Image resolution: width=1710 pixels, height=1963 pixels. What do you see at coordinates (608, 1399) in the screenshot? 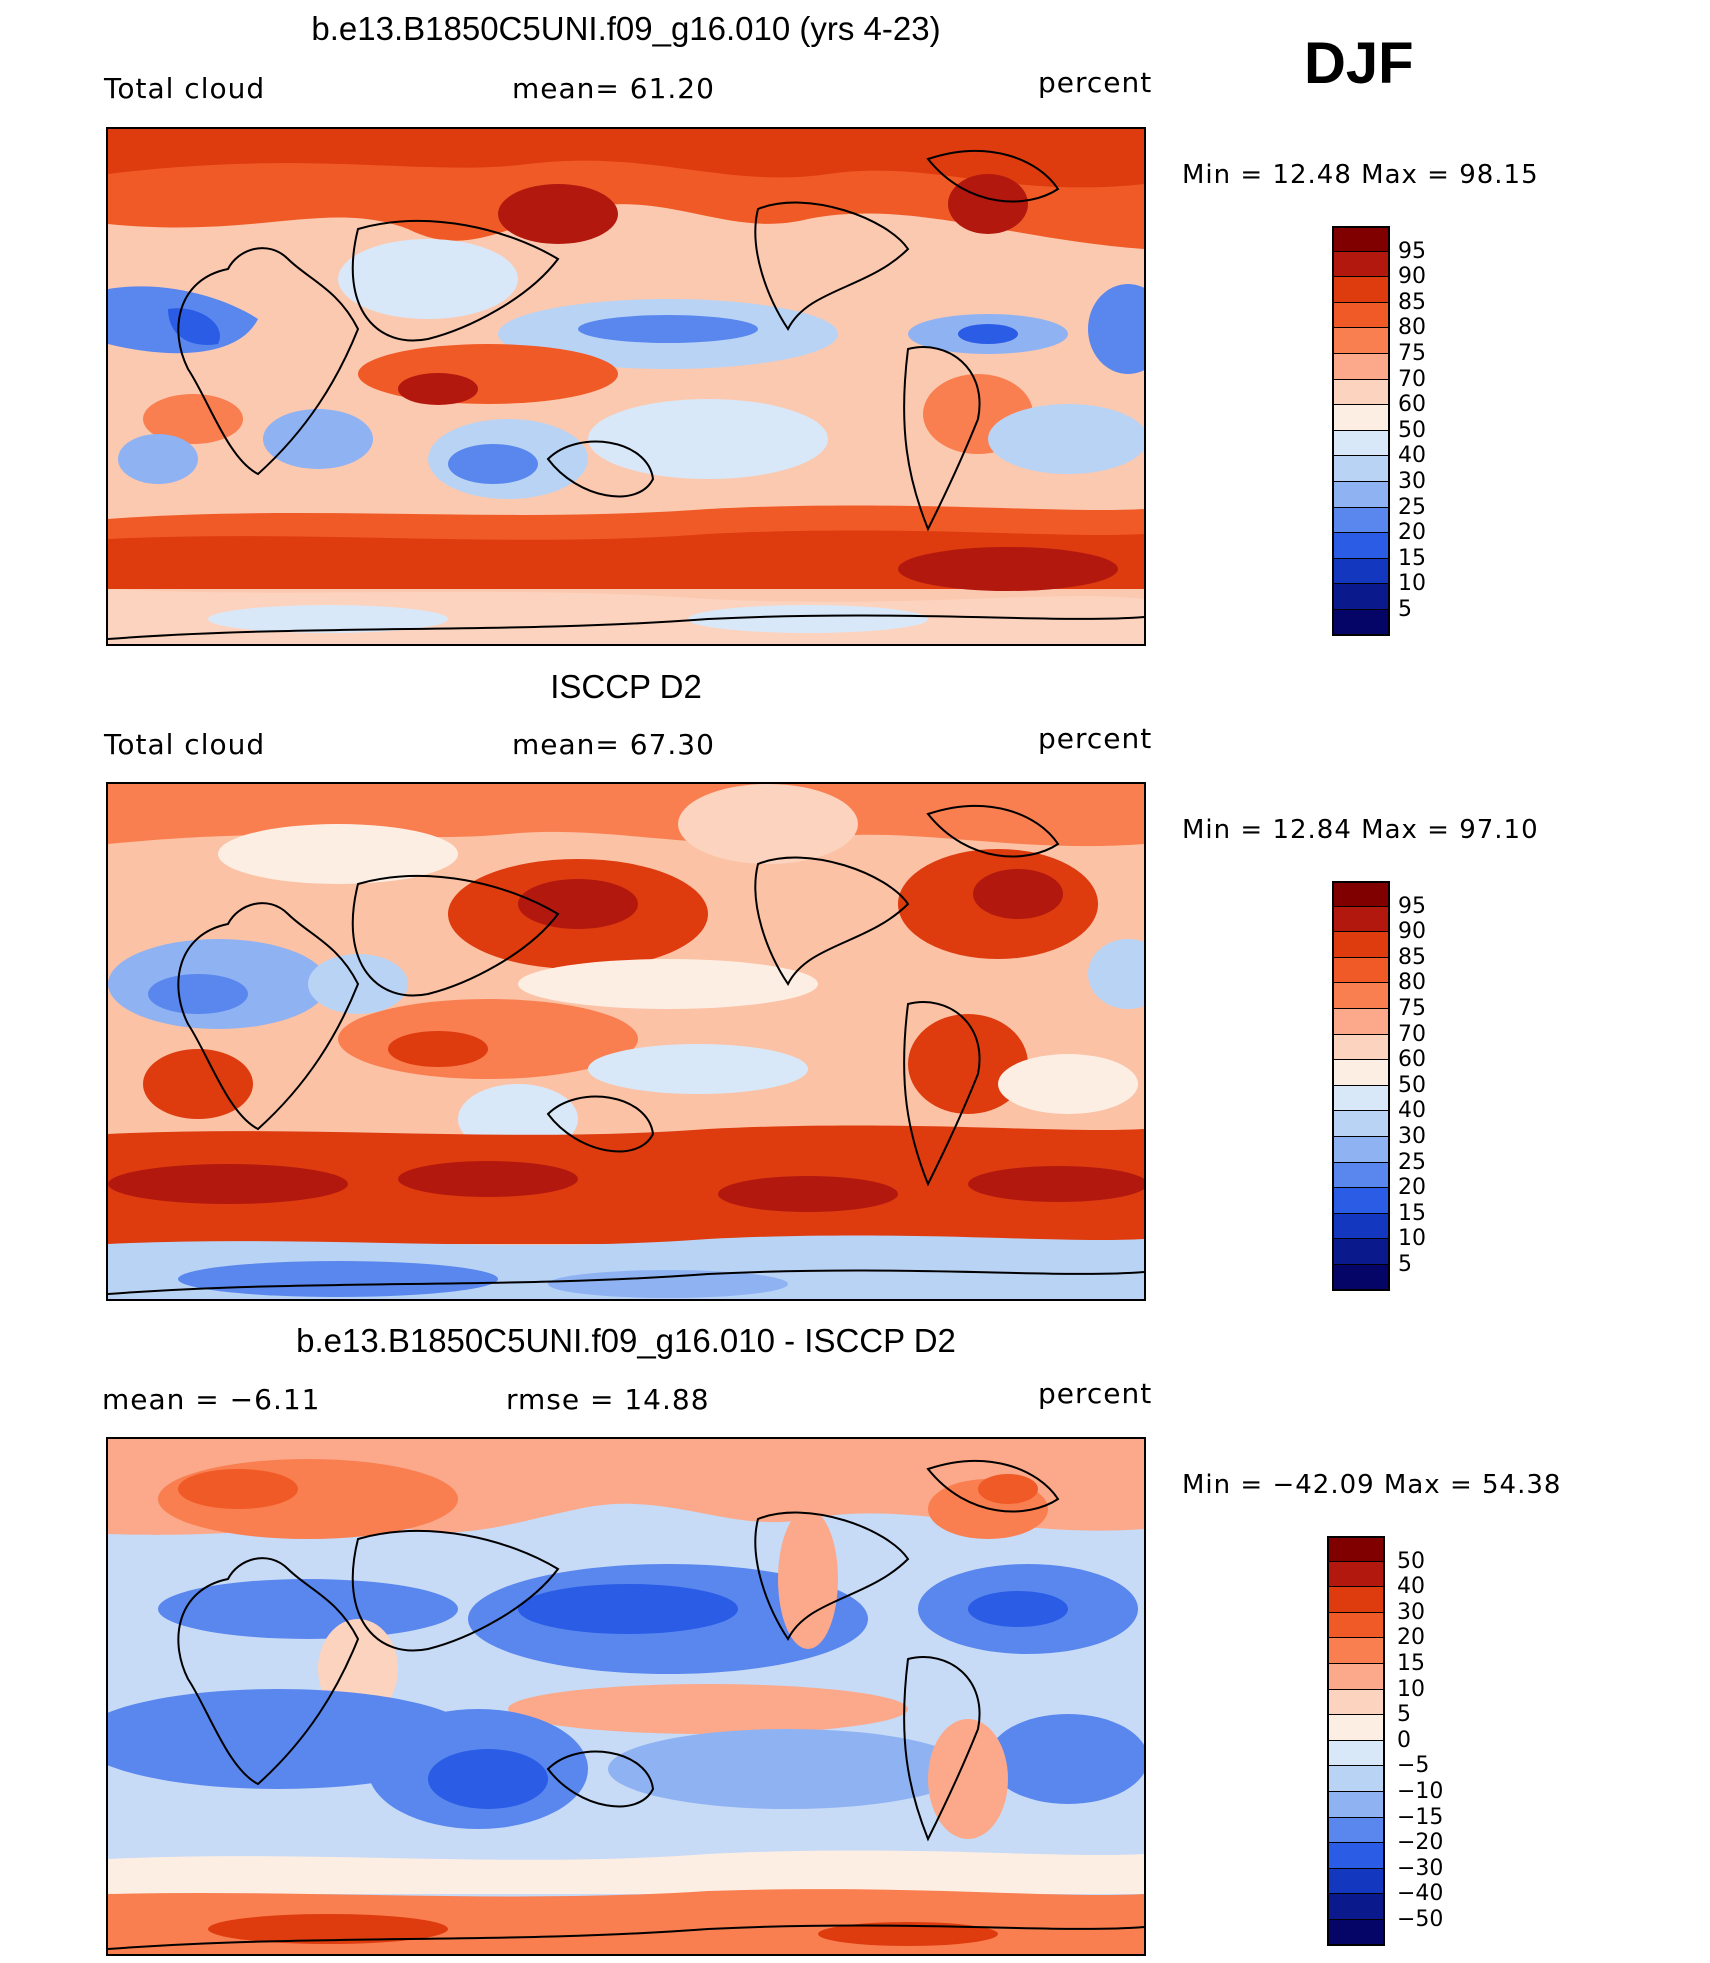
I see `panel3-rmse-label: rmse = 14.88` at bounding box center [608, 1399].